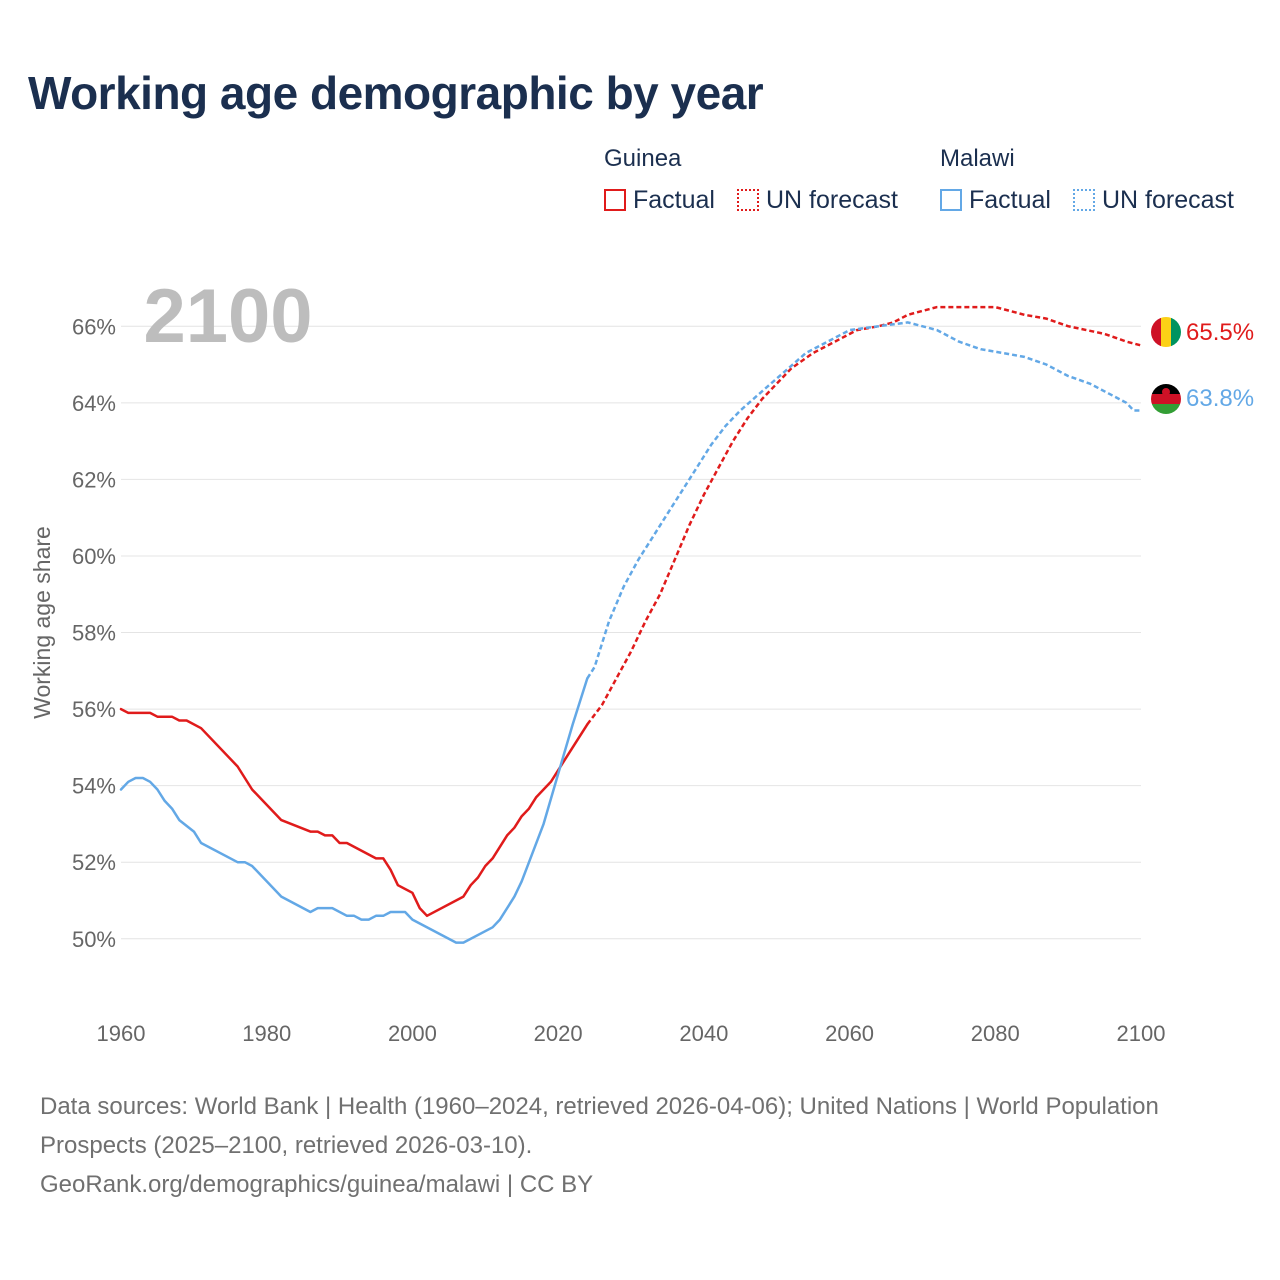  I want to click on malawi-end-label: 63.8%, so click(1220, 398).